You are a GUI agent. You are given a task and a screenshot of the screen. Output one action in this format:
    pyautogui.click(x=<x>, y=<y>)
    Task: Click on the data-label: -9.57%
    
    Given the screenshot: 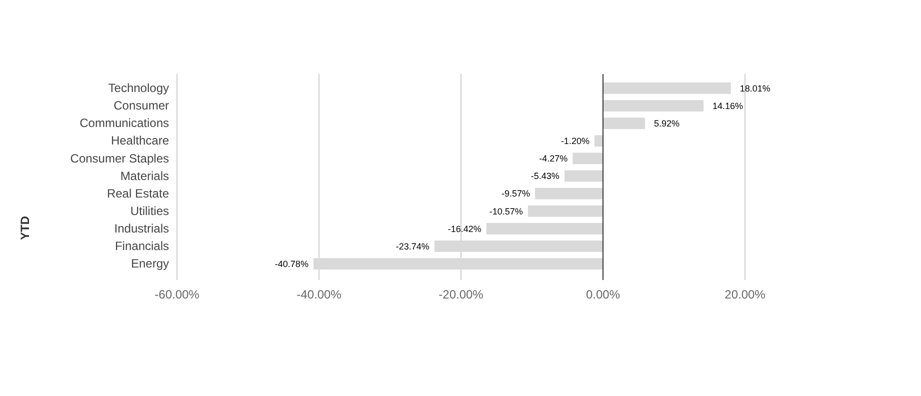 What is the action you would take?
    pyautogui.click(x=516, y=193)
    